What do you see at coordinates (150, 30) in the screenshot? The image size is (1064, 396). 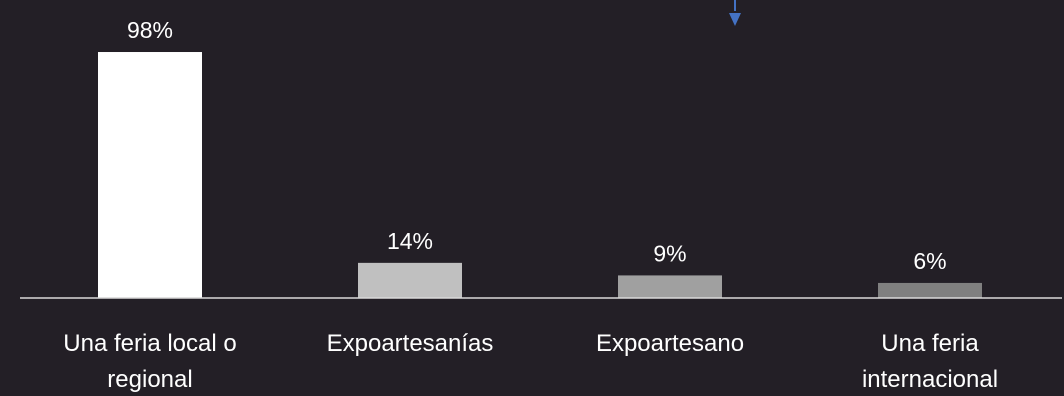 I see `value-label: 98%` at bounding box center [150, 30].